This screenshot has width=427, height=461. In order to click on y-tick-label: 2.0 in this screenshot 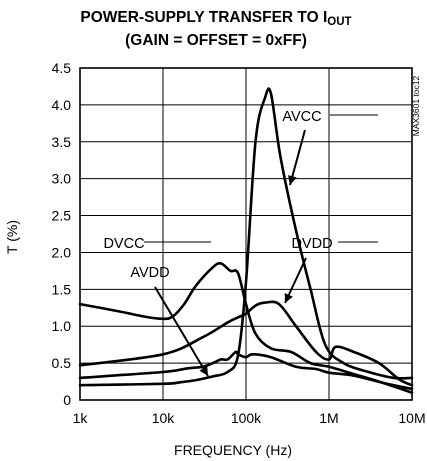, I will do `click(62, 252)`.